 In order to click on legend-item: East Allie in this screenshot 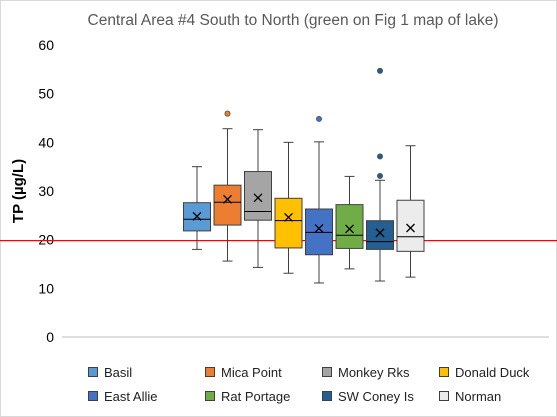, I will do `click(146, 396)`.